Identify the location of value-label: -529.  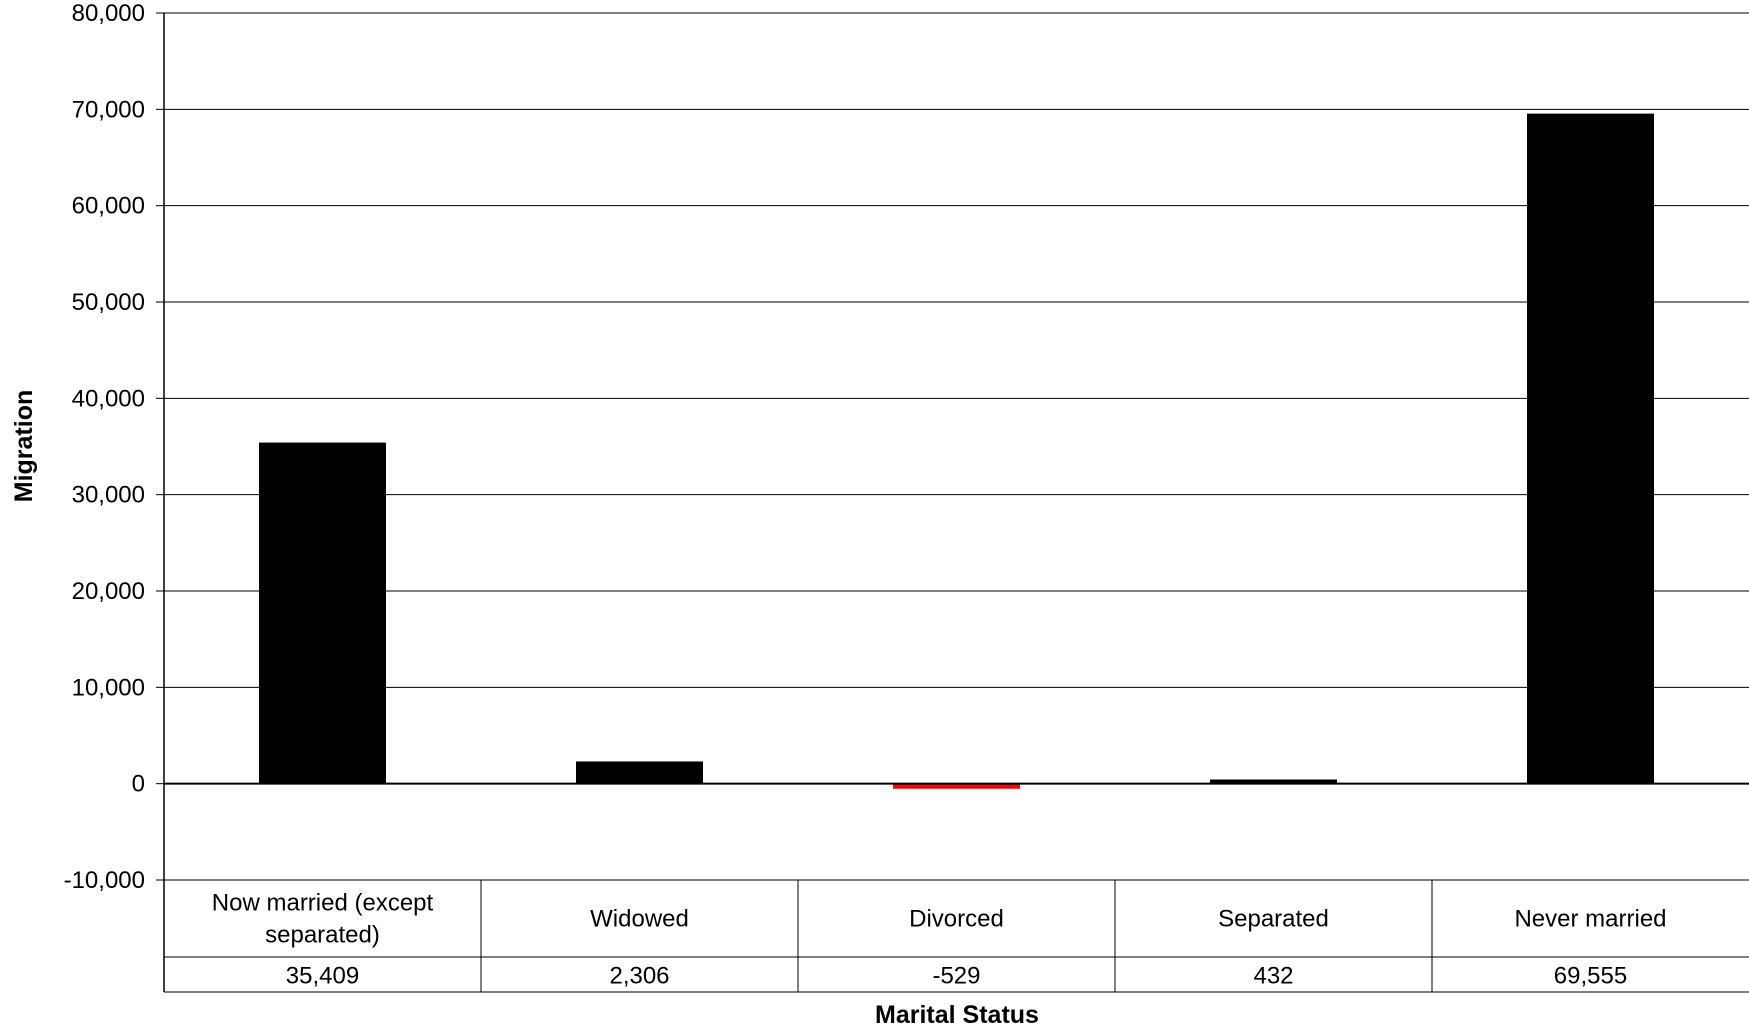
(956, 976).